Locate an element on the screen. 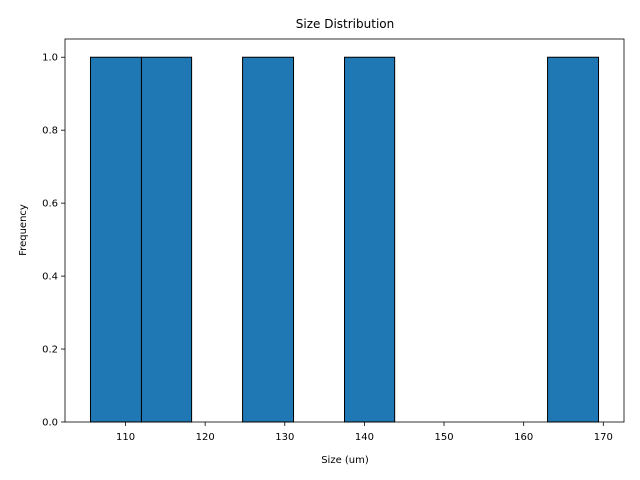  y-tick-label: 1.0 is located at coordinates (50, 58).